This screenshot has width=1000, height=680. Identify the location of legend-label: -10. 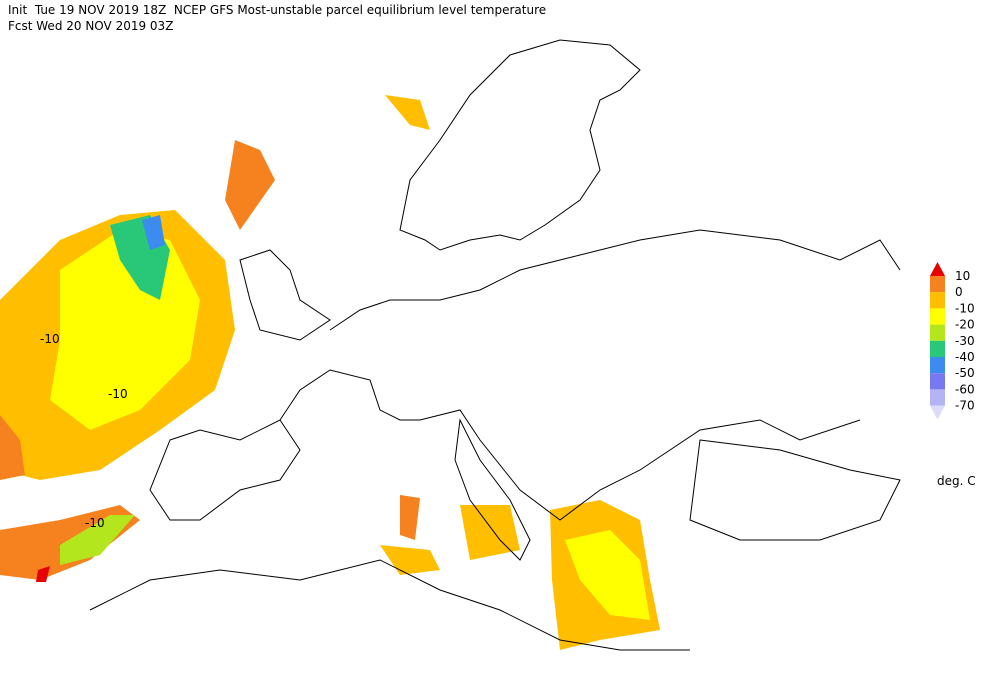
(965, 308).